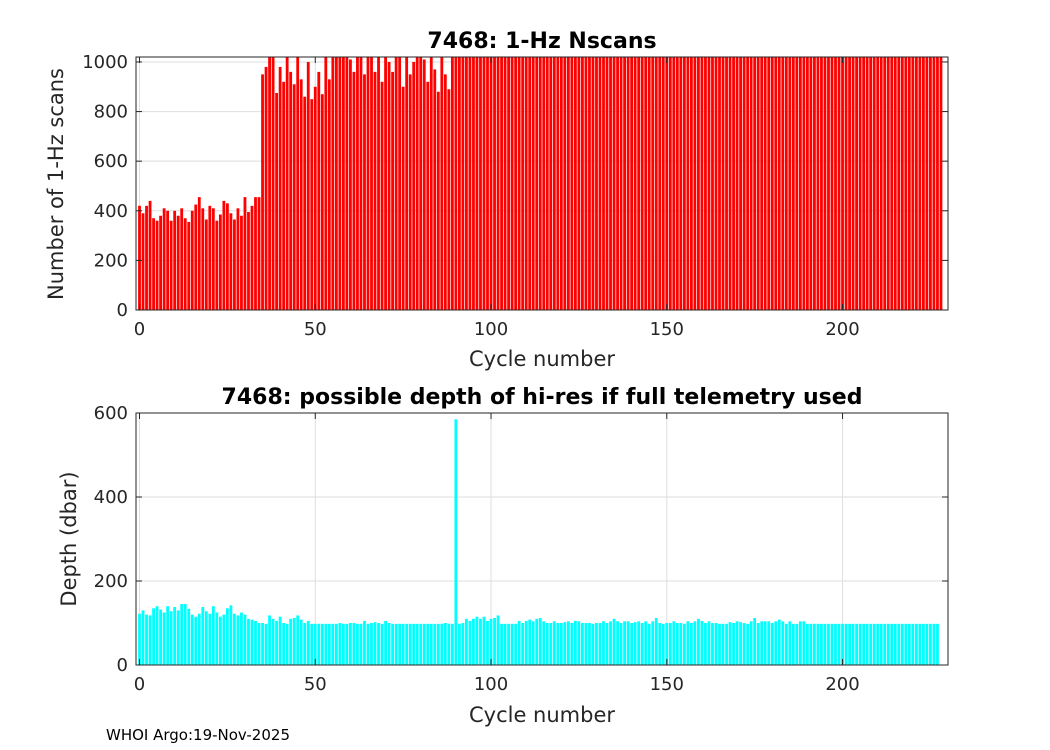  What do you see at coordinates (56, 184) in the screenshot?
I see `nscans-y-axis-label: Number of 1-Hz scans` at bounding box center [56, 184].